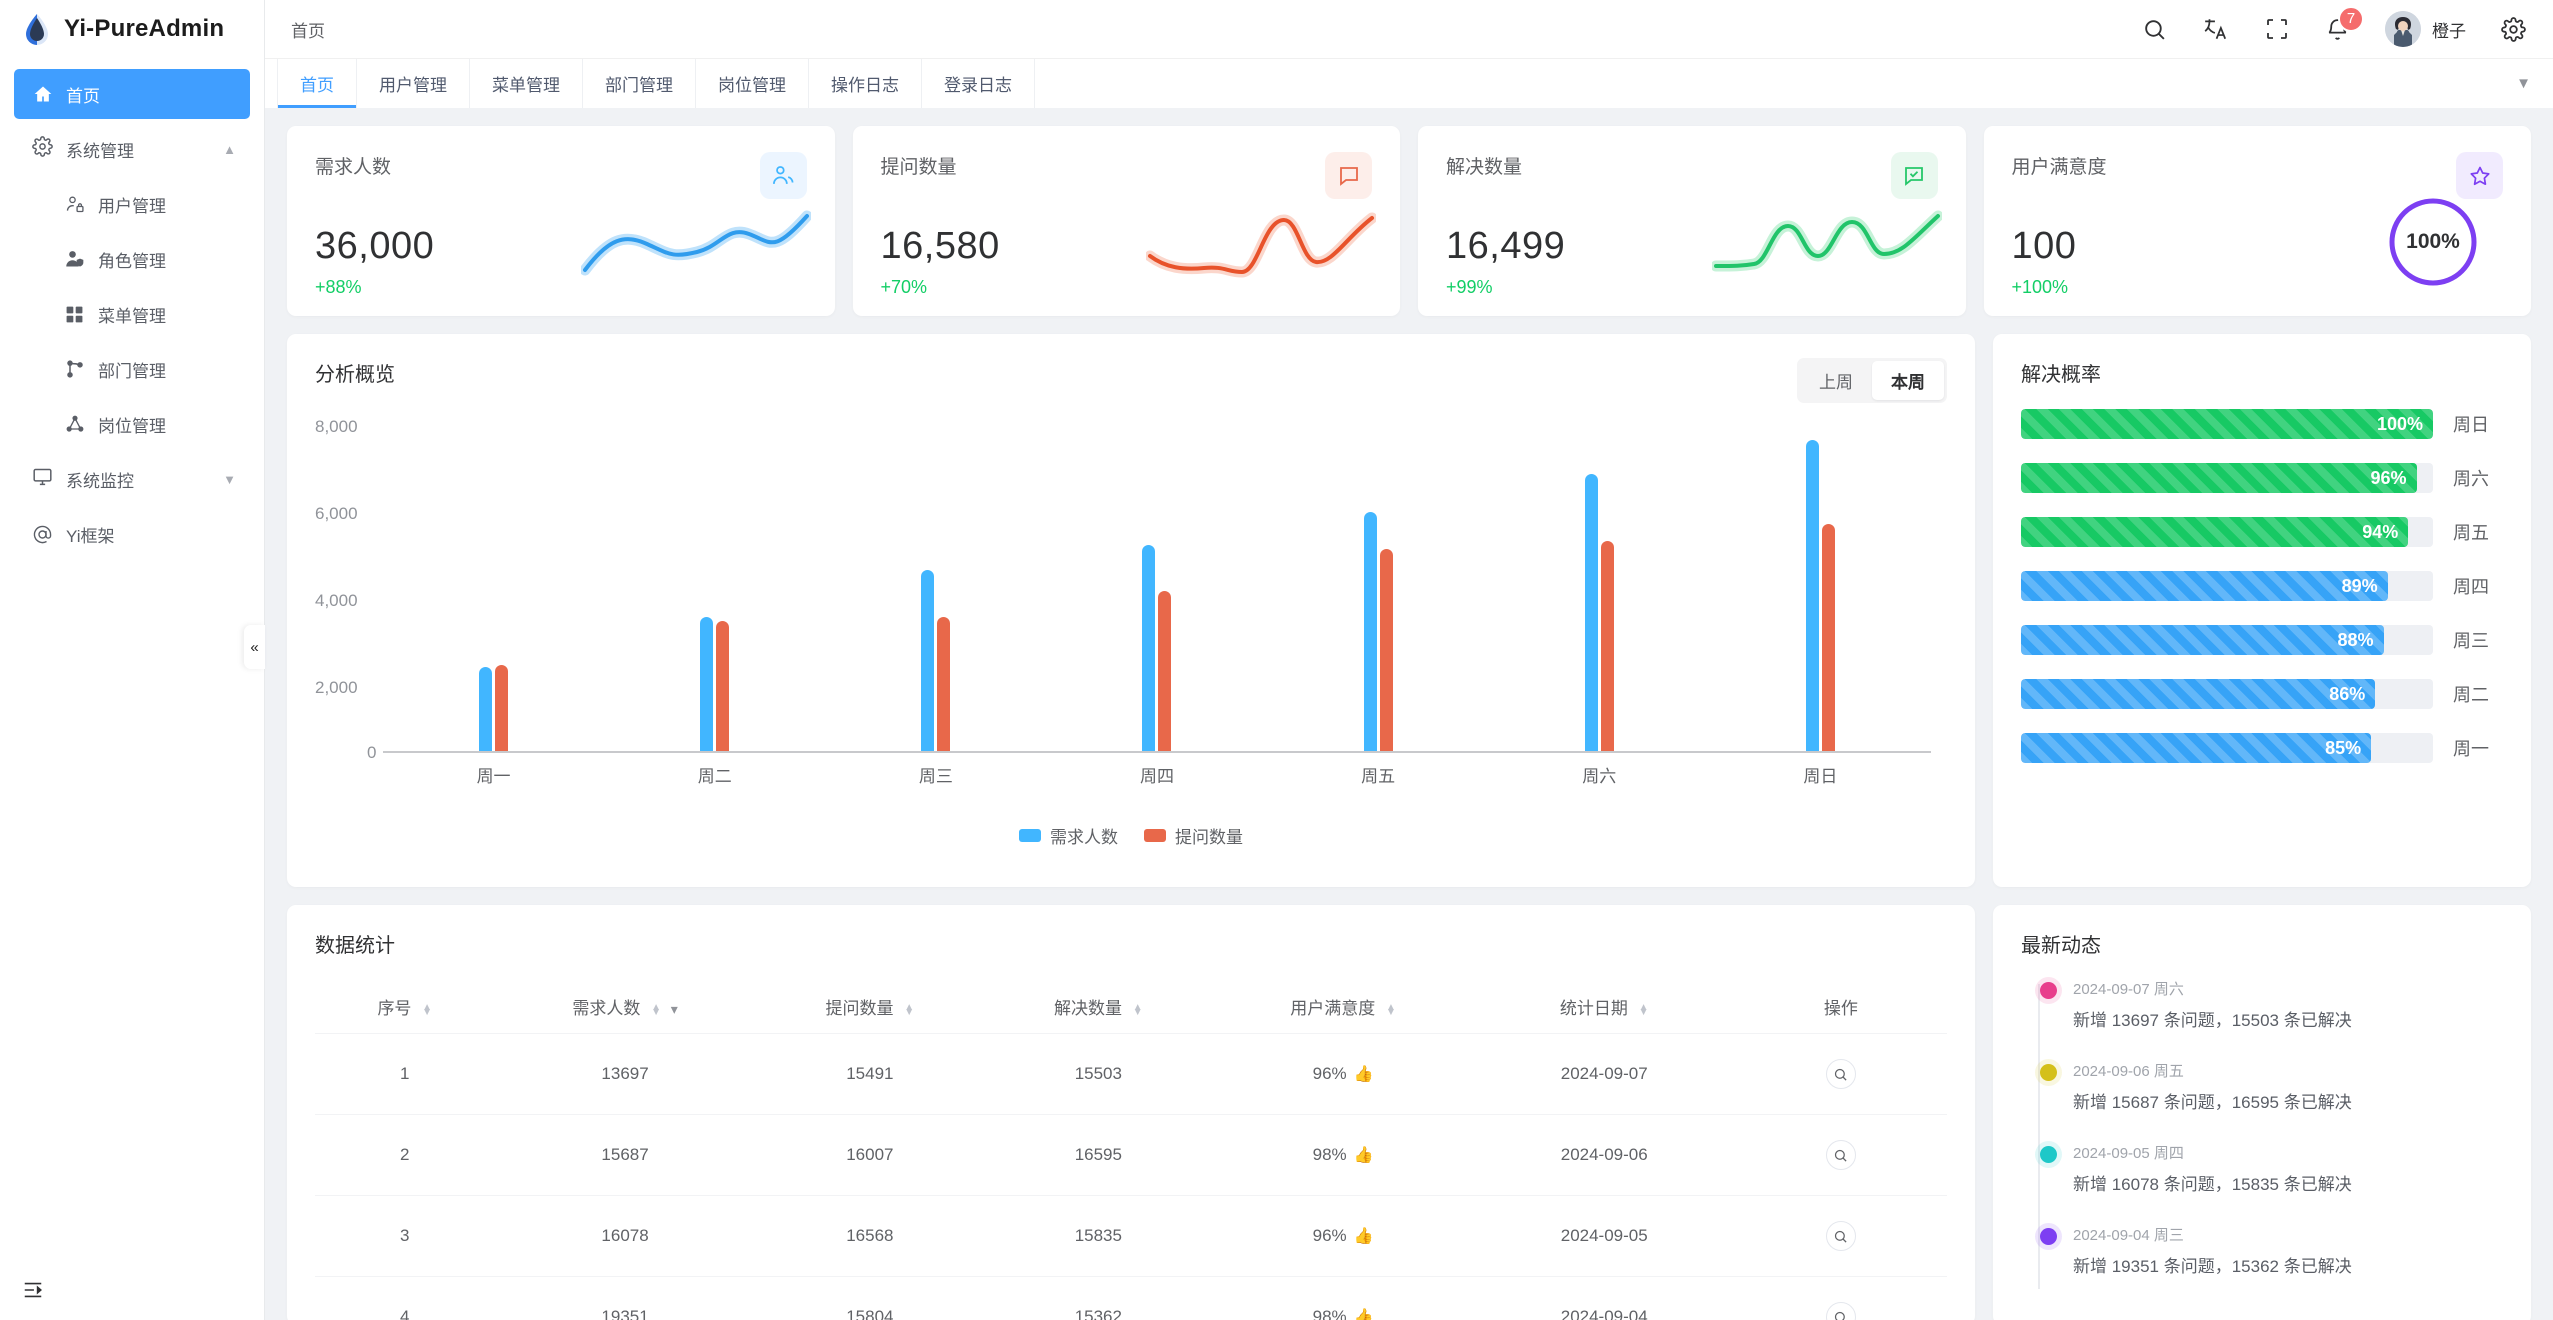 Image resolution: width=2553 pixels, height=1320 pixels. What do you see at coordinates (1836, 382) in the screenshot?
I see `range-option-last-week: 上周` at bounding box center [1836, 382].